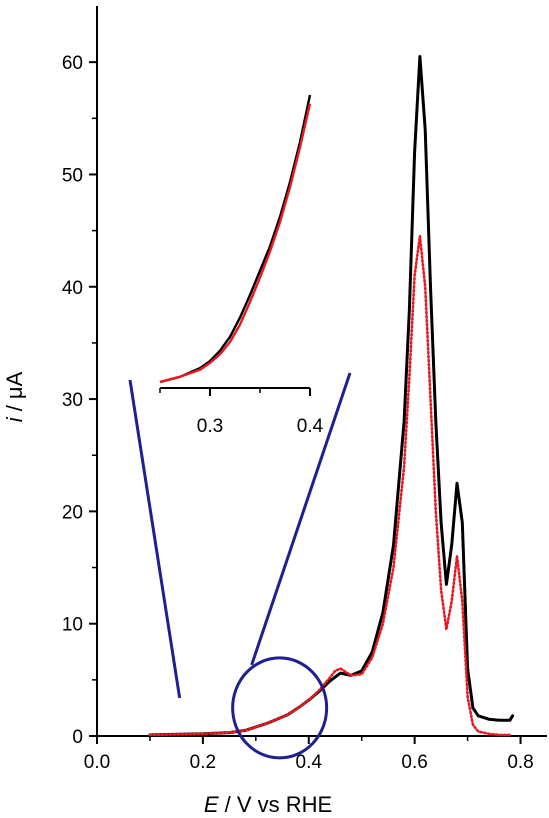  I want to click on y-tick-label: 0, so click(77, 737).